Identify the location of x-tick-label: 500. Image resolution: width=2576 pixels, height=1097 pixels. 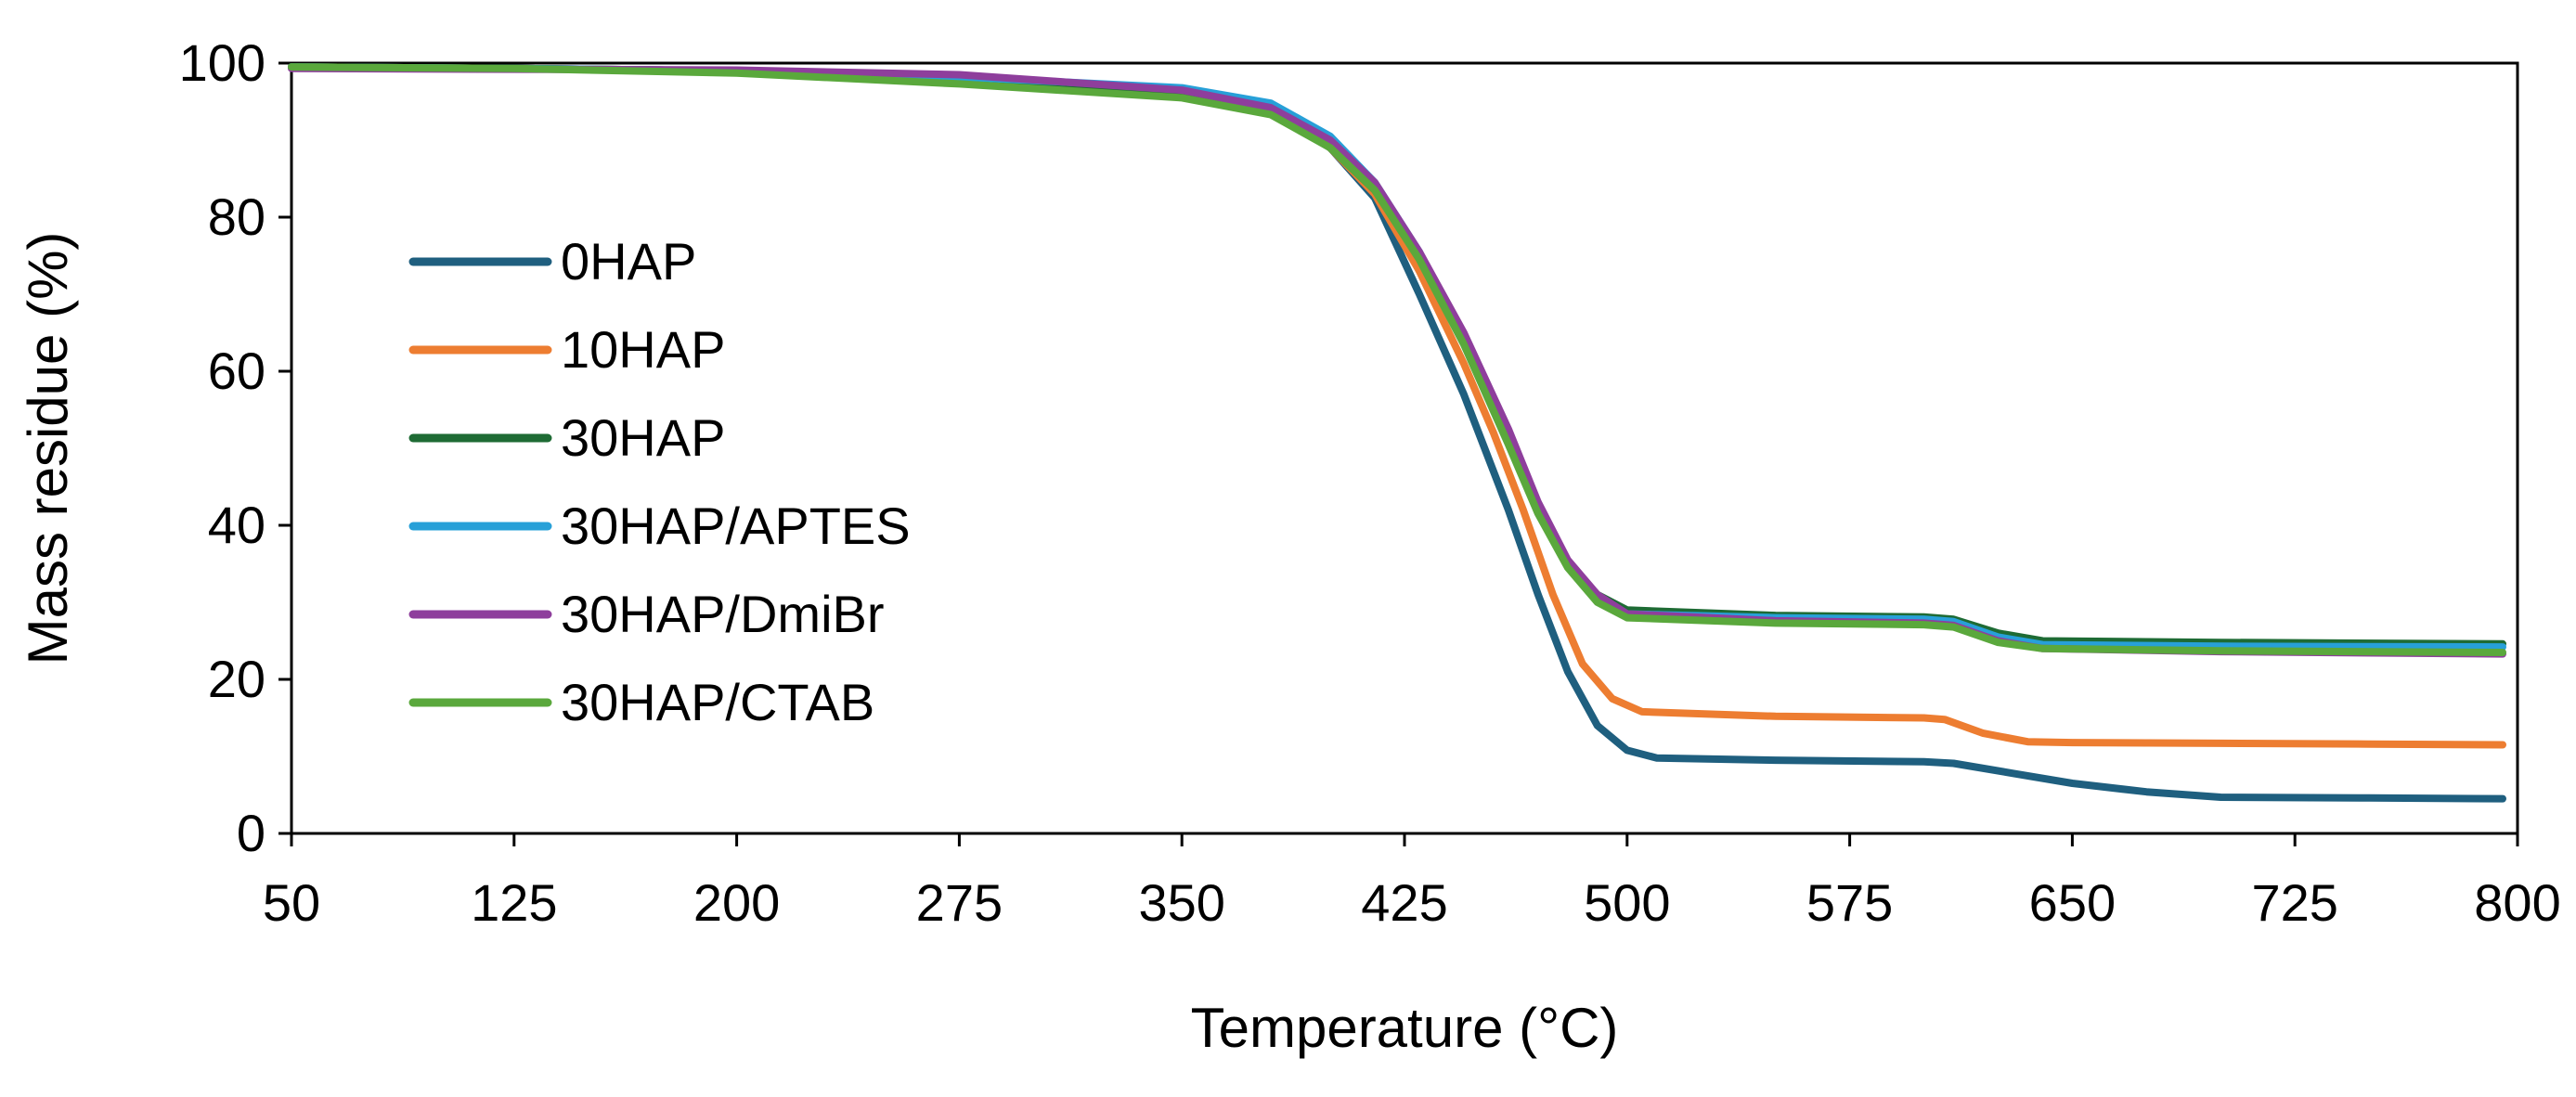
(1627, 902).